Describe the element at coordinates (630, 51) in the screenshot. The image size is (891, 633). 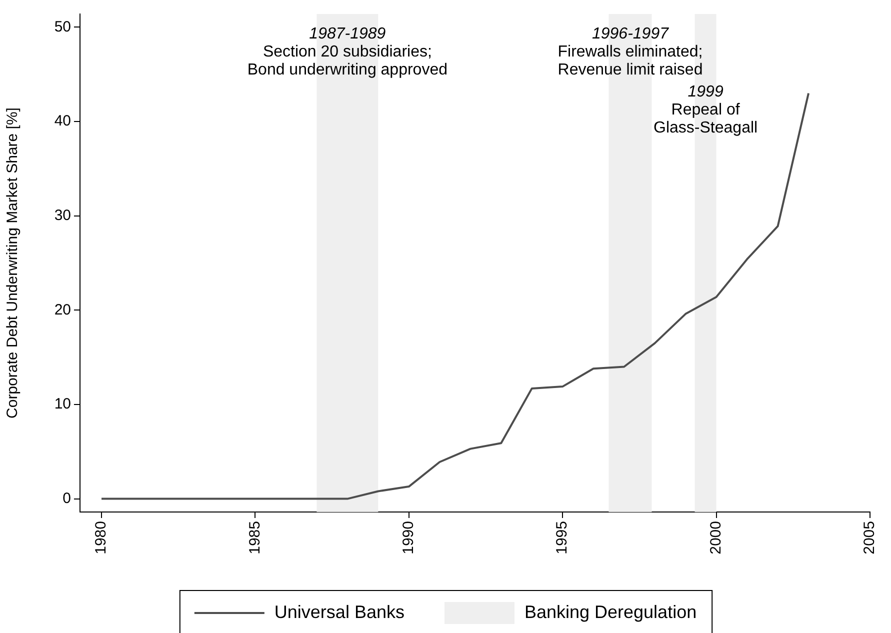
I see `annotation: 1996-1997 Firewalls eliminated; Revenue limit raised` at that location.